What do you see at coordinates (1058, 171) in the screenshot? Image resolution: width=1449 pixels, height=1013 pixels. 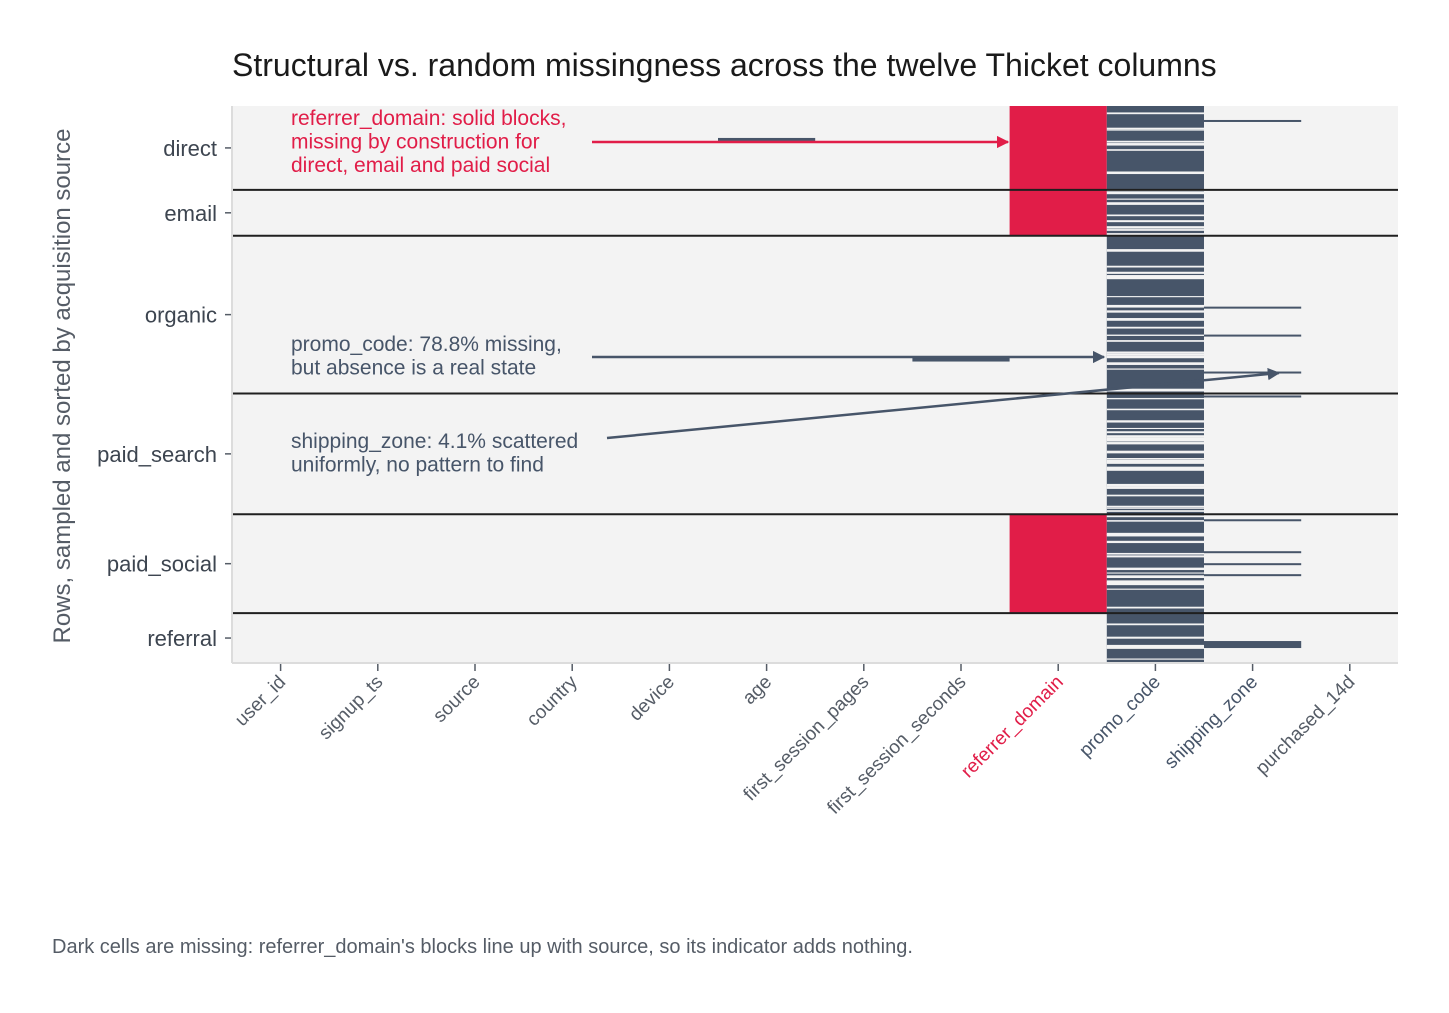 I see `missing-cell-referrer-domain` at bounding box center [1058, 171].